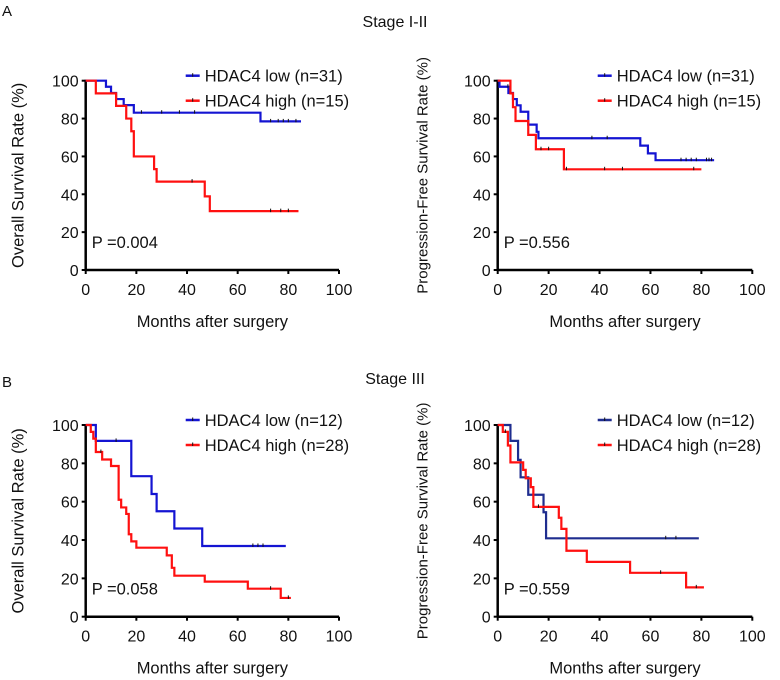 The width and height of the screenshot is (780, 680). What do you see at coordinates (395, 22) in the screenshot?
I see `panel-a-title: Stage I-II` at bounding box center [395, 22].